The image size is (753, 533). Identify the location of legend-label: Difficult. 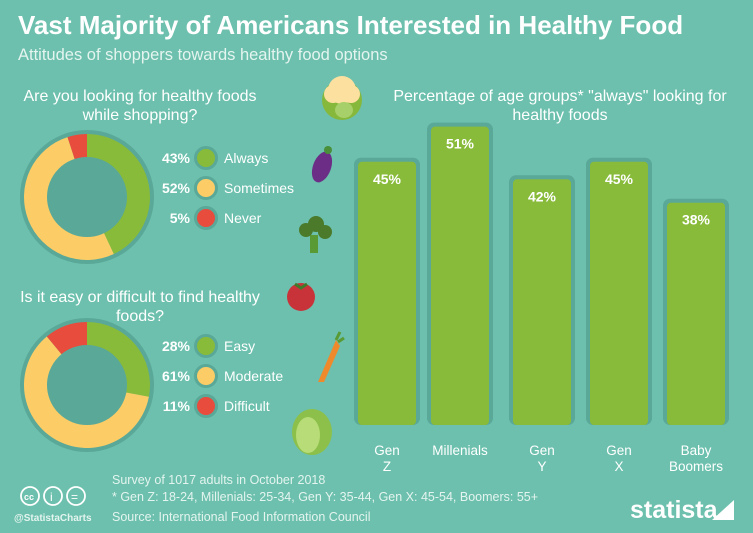
(247, 406).